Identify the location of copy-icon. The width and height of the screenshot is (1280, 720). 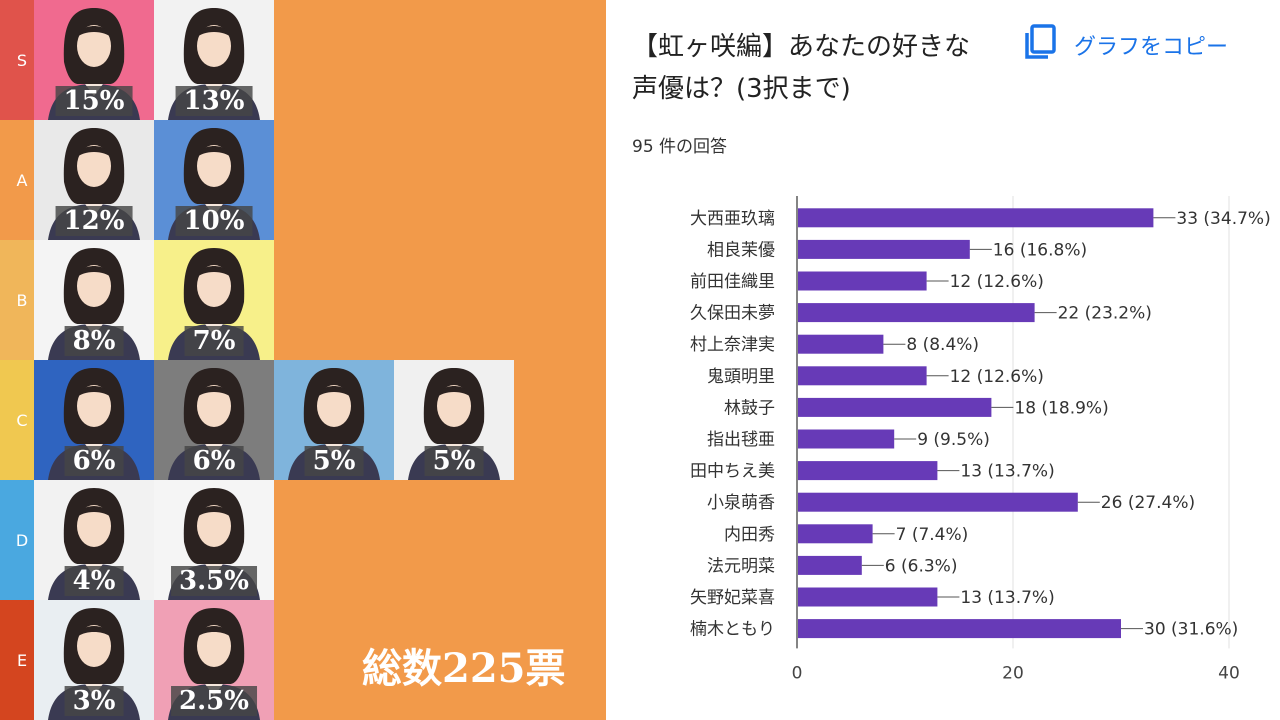
(1041, 45).